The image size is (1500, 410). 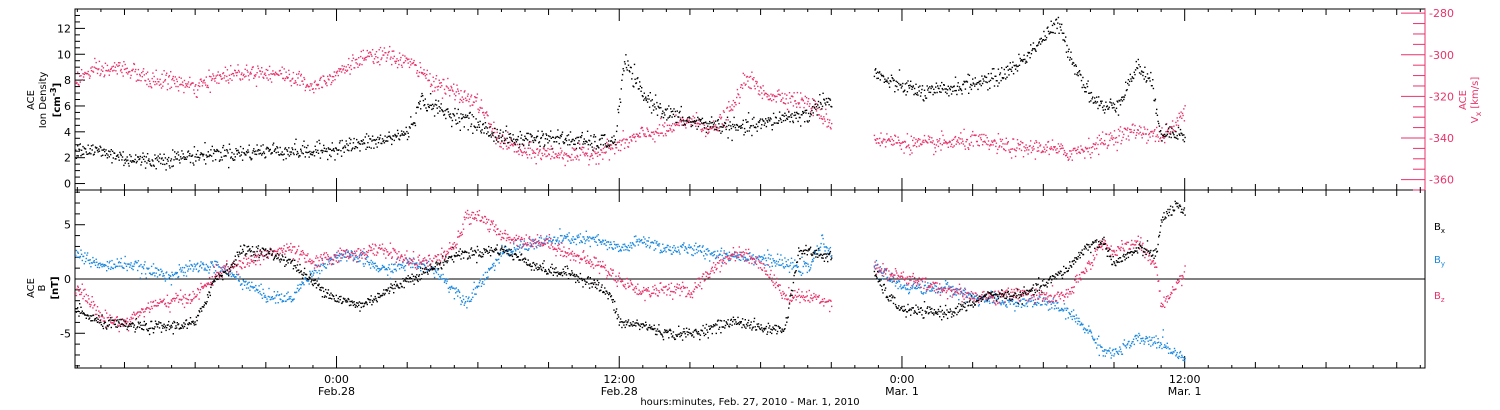 I want to click on x-tick-label: 12:00, so click(x=619, y=379).